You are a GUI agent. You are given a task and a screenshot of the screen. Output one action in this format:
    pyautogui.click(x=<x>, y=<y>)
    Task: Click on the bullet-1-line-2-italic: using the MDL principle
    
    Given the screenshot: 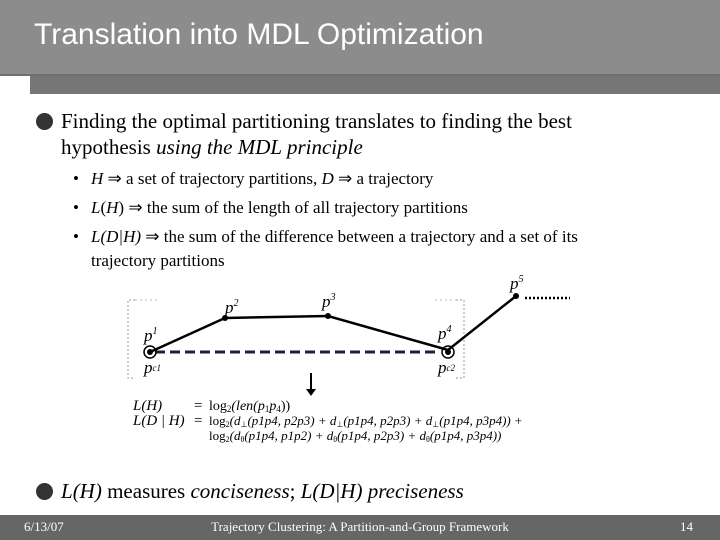 What is the action you would take?
    pyautogui.click(x=259, y=147)
    